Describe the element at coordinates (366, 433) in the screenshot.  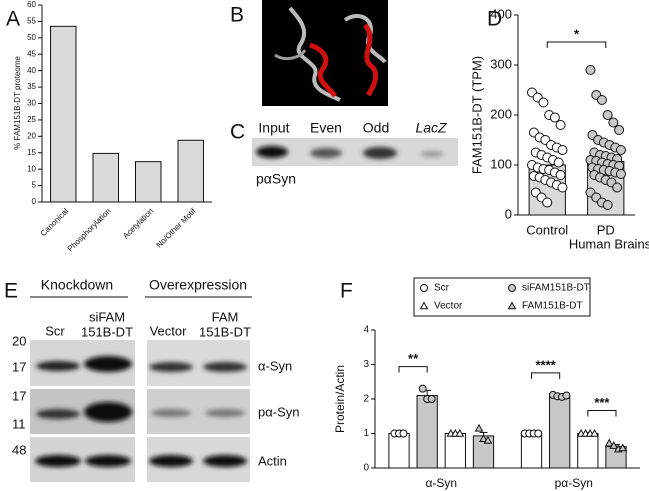
I see `y-tick-label: 1` at that location.